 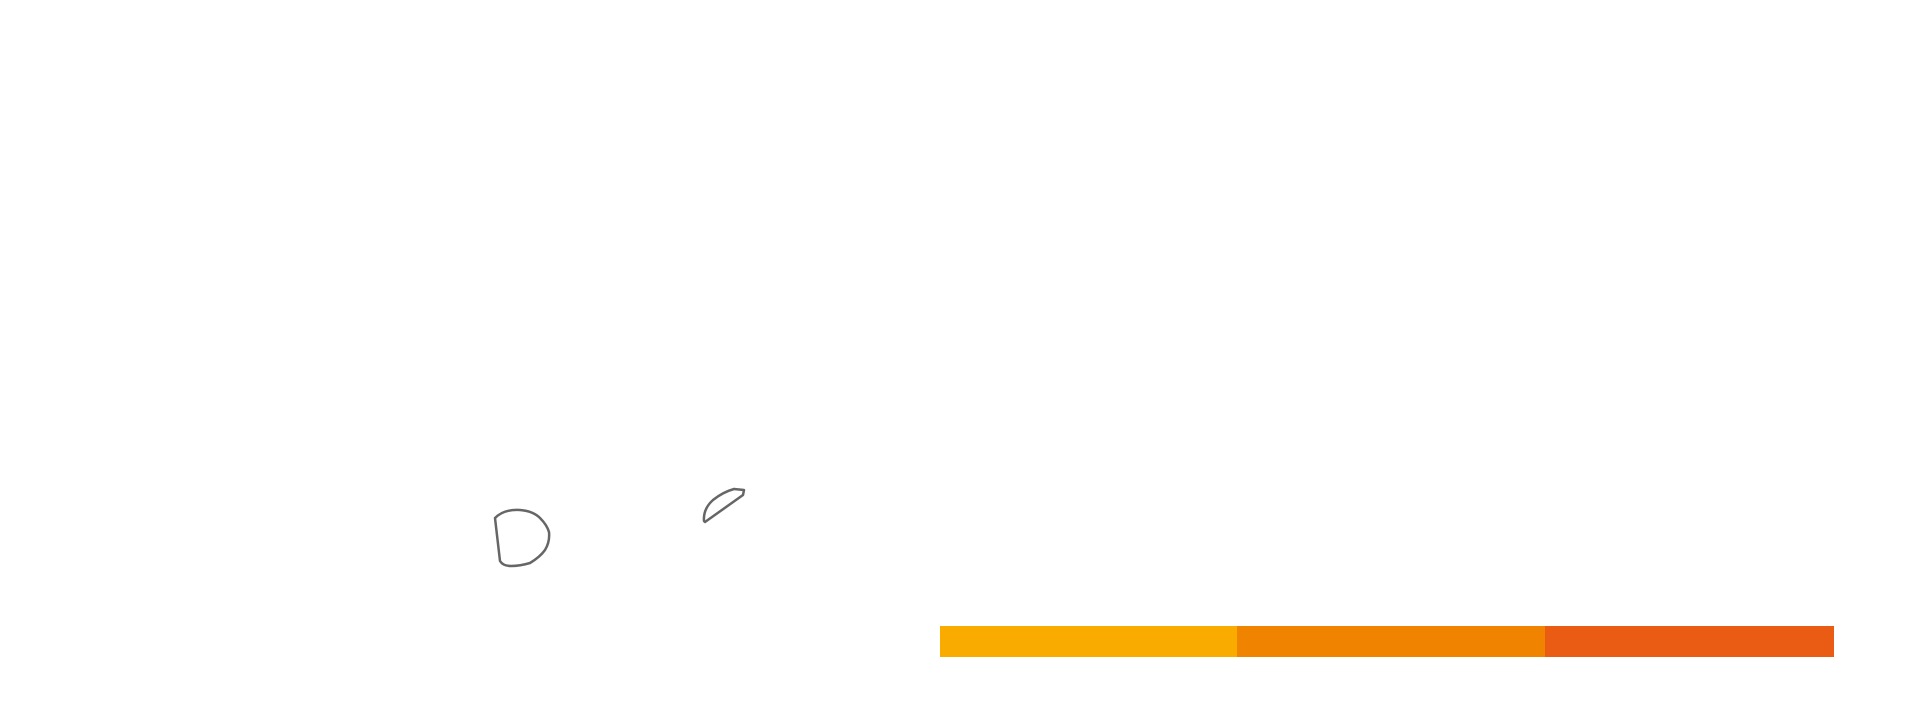 What do you see at coordinates (1088, 641) in the screenshot?
I see `color-bar-segment-amber` at bounding box center [1088, 641].